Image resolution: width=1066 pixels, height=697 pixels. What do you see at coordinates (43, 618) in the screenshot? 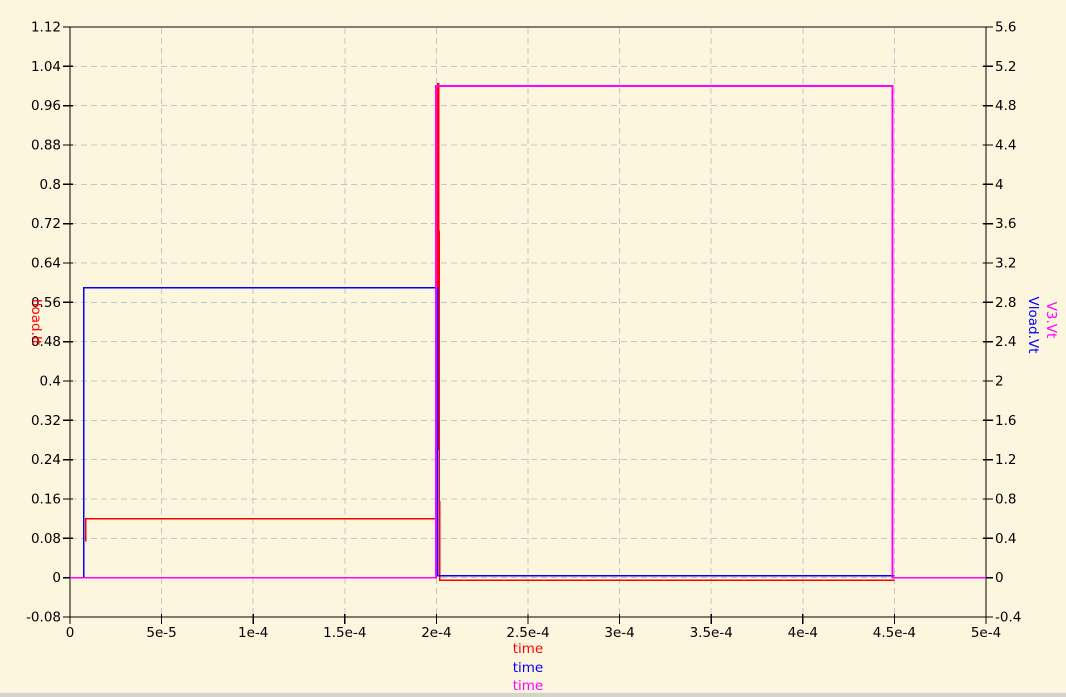
I see `left-tick-label: -0.08` at bounding box center [43, 618].